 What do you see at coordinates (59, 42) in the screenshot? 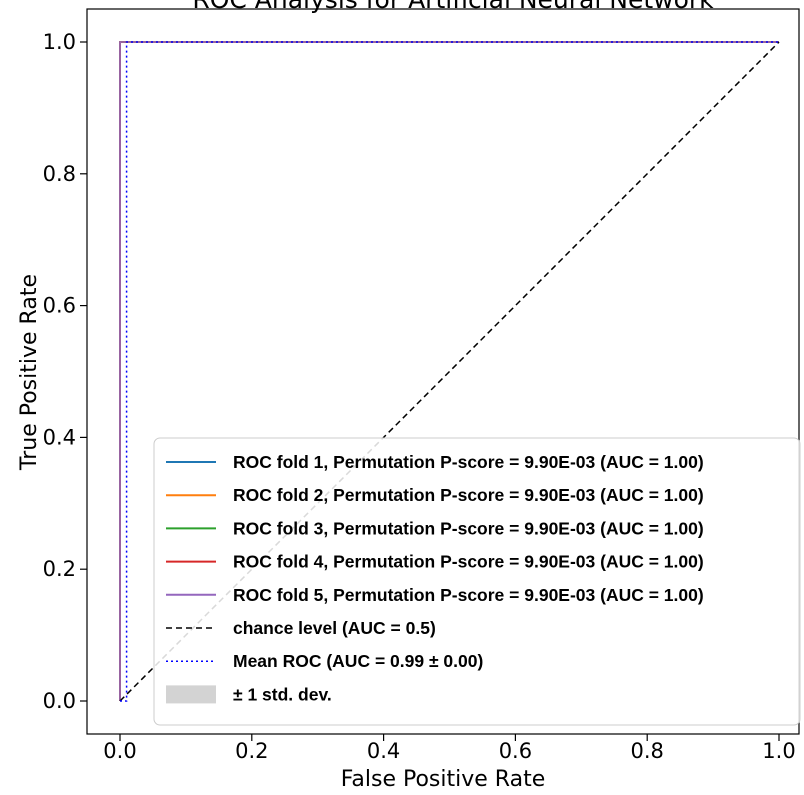
I see `y-tick-label: 1.0` at bounding box center [59, 42].